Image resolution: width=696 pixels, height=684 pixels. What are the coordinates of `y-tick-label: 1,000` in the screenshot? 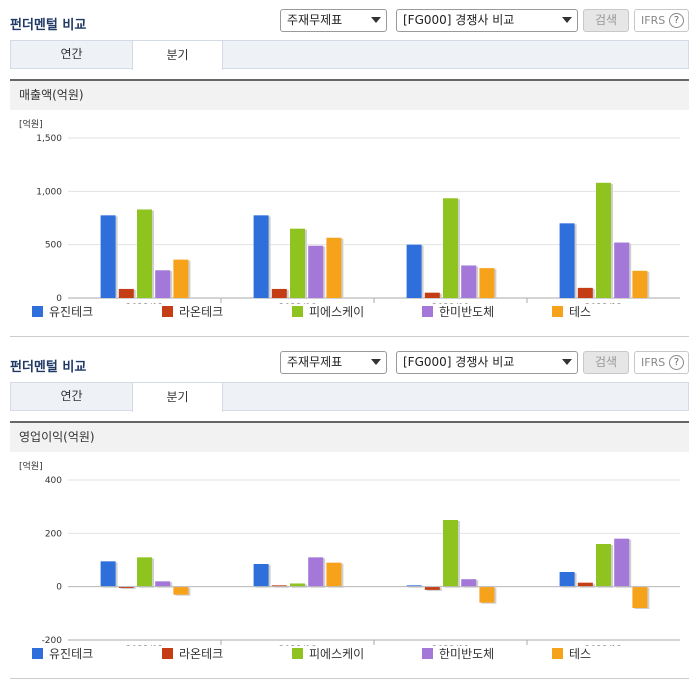 It's located at (49, 192).